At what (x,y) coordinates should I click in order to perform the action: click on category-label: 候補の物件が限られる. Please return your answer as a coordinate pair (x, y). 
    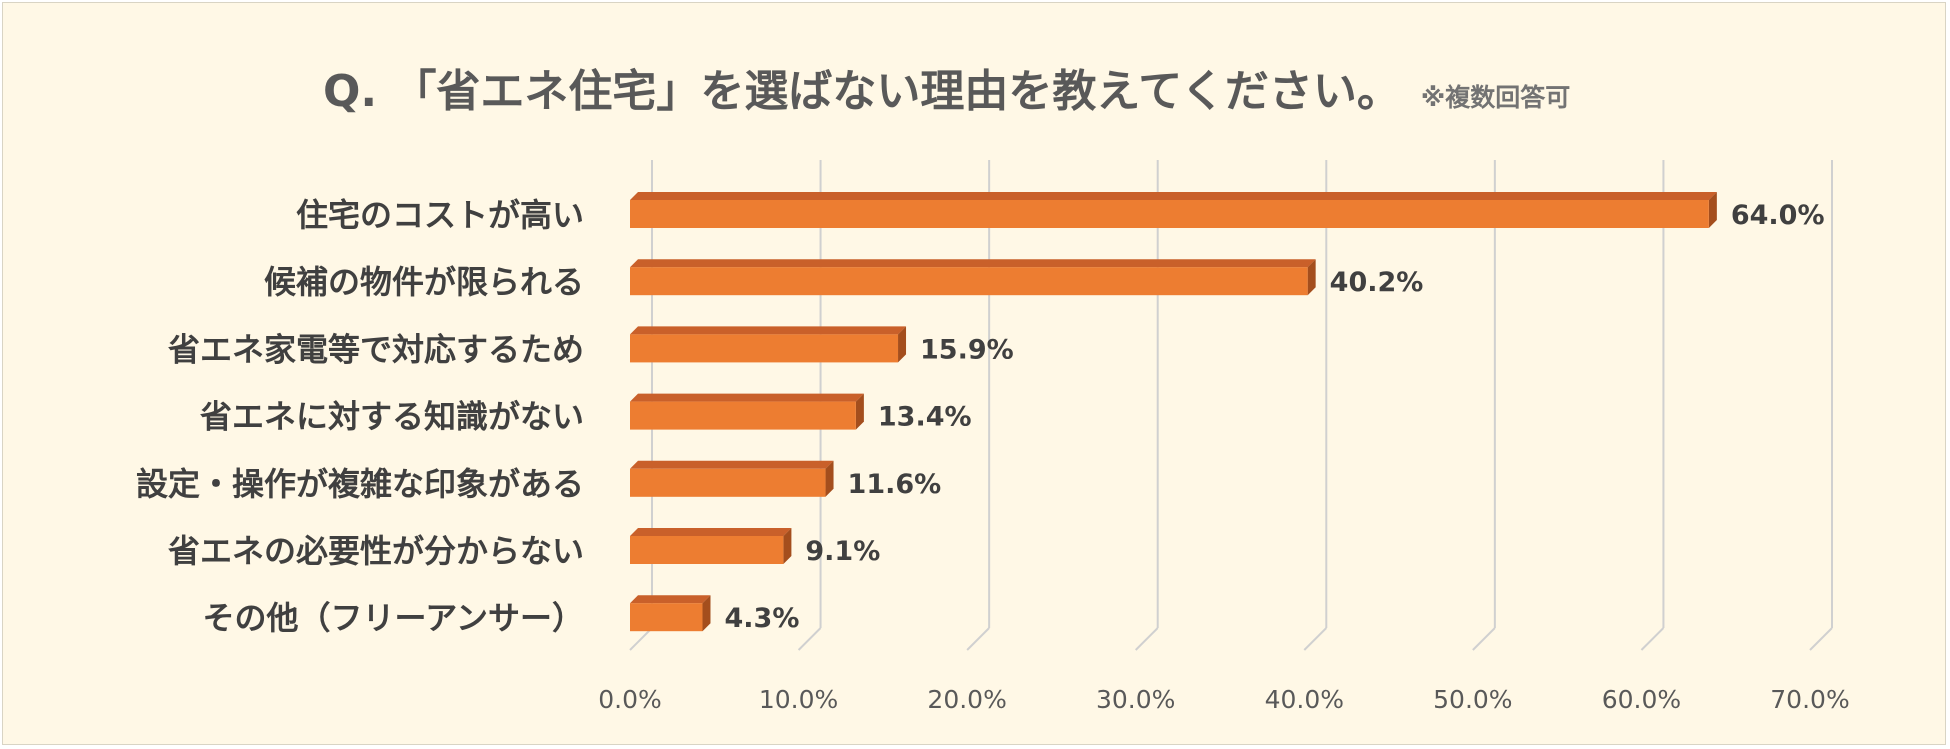
    Looking at the image, I should click on (424, 282).